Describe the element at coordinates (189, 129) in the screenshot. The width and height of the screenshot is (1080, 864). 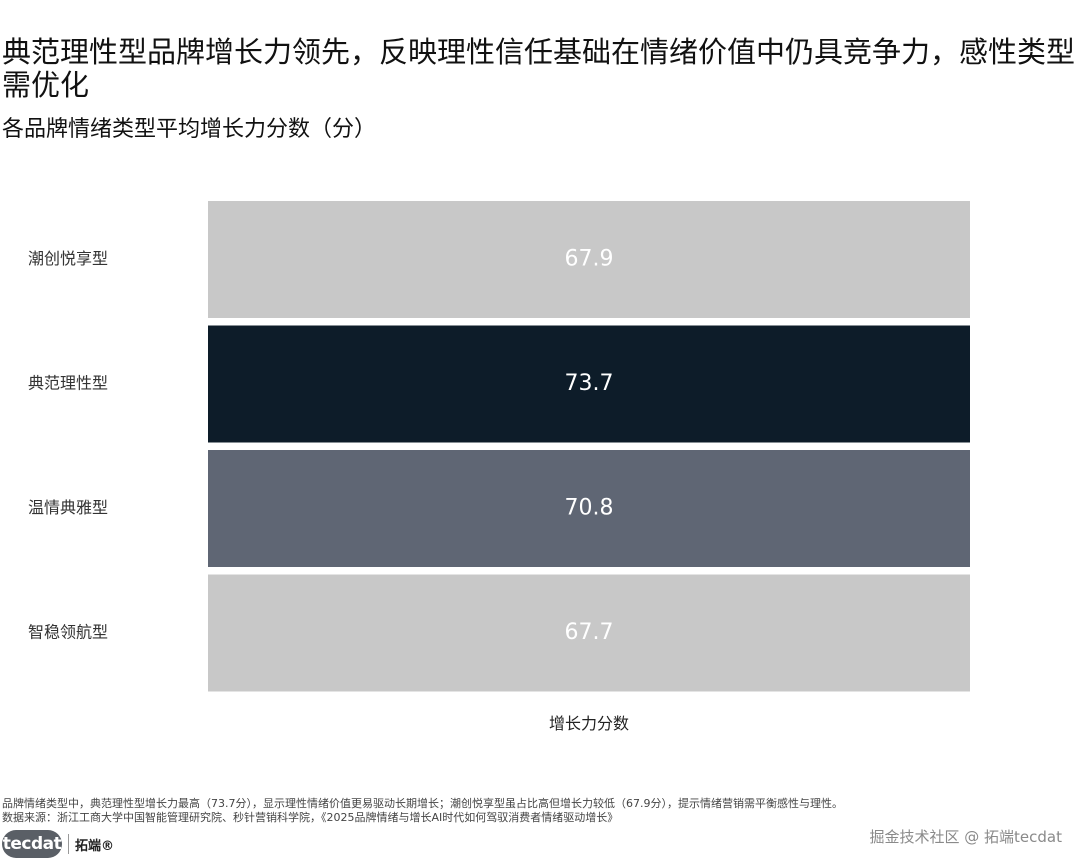
I see `chart-subtitle: 各品牌情绪类型平均增长力分数（分）` at that location.